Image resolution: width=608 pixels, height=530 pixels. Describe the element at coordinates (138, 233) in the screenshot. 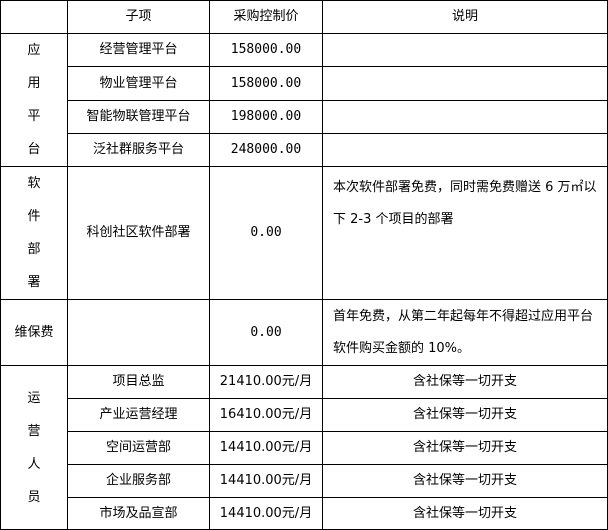

I see `item-cell: 科创社区软件部署` at that location.